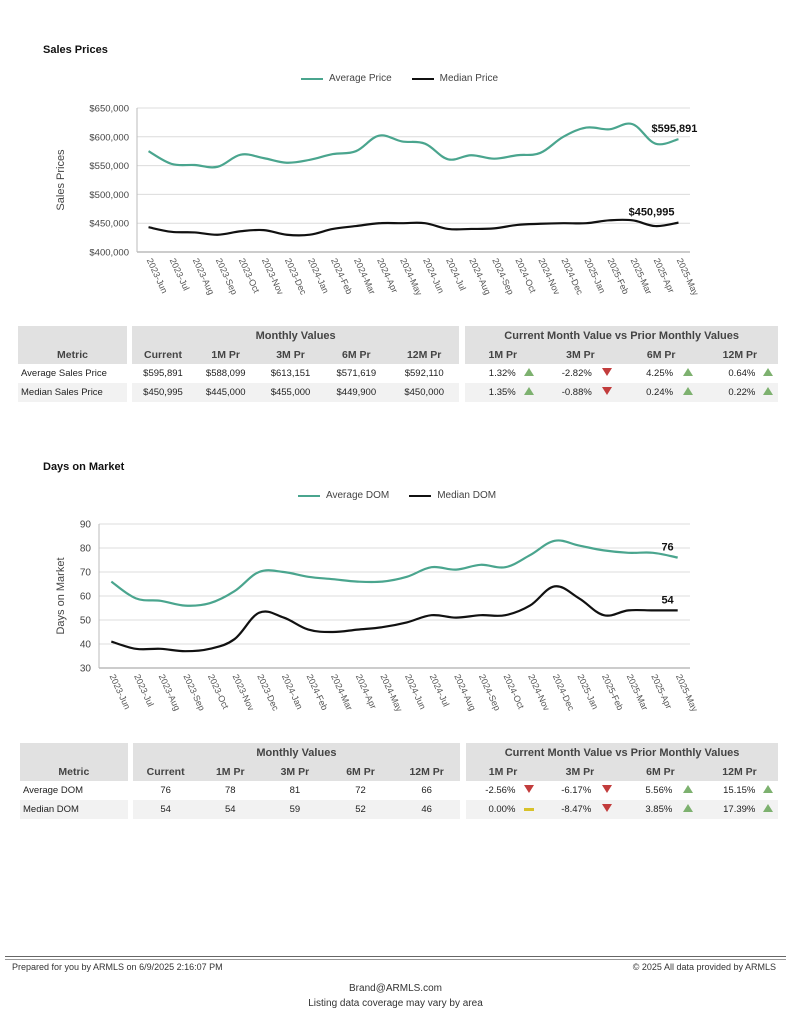 The height and width of the screenshot is (1024, 791). I want to click on cell-value: $613,151, so click(290, 373).